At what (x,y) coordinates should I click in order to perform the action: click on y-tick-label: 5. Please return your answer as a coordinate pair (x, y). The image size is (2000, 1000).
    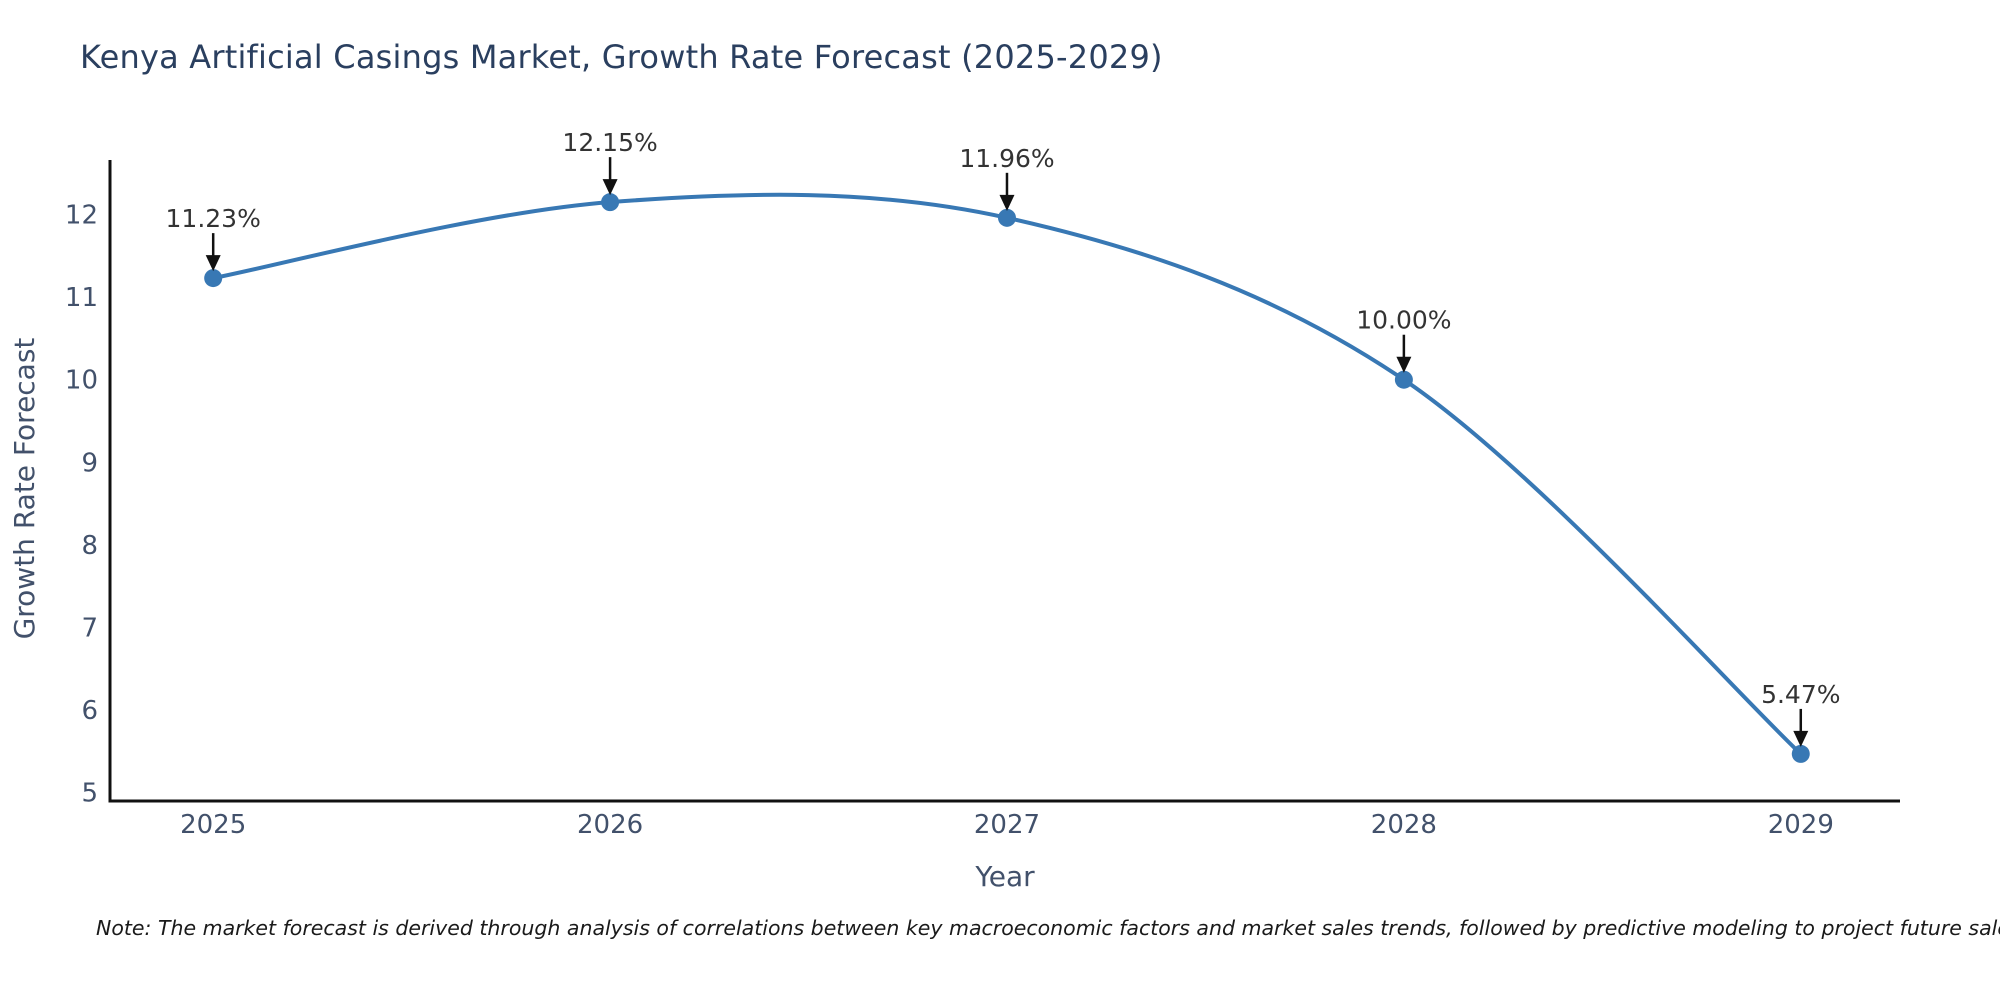
    Looking at the image, I should click on (89, 794).